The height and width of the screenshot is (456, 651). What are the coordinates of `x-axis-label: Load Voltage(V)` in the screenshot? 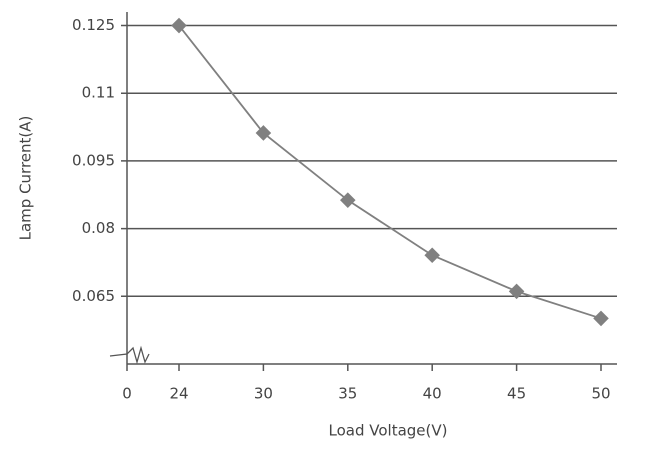 It's located at (388, 431).